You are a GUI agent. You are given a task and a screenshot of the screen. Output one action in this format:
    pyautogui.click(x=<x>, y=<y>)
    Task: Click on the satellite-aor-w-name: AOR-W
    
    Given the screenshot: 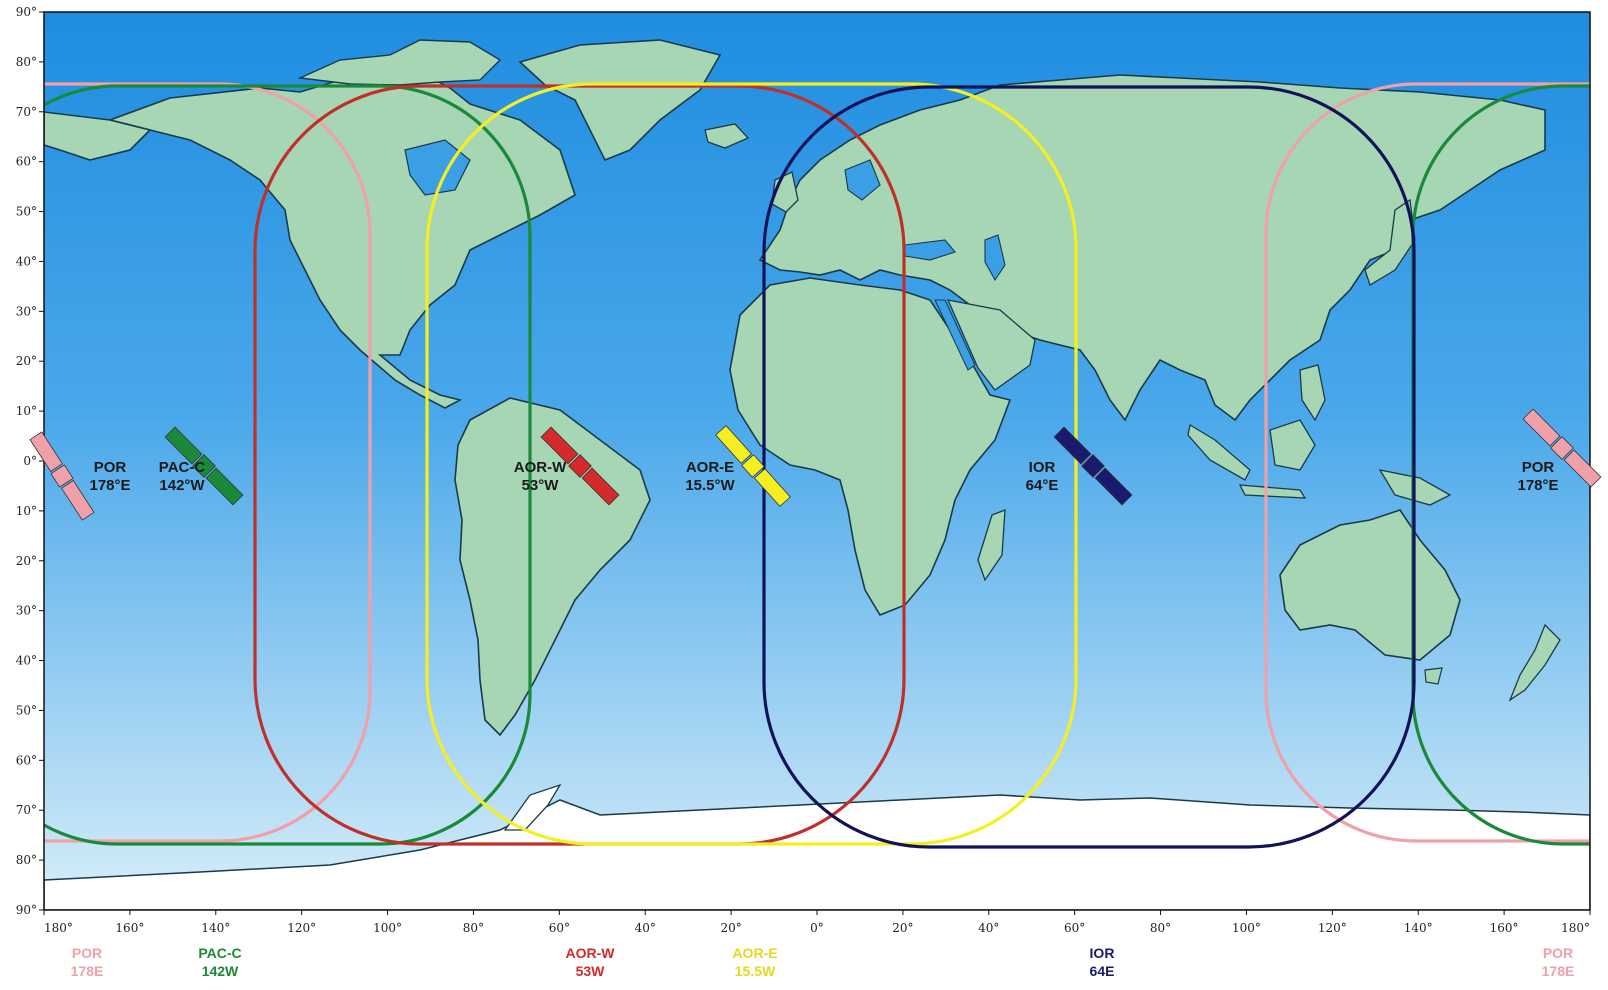 What is the action you would take?
    pyautogui.click(x=540, y=467)
    